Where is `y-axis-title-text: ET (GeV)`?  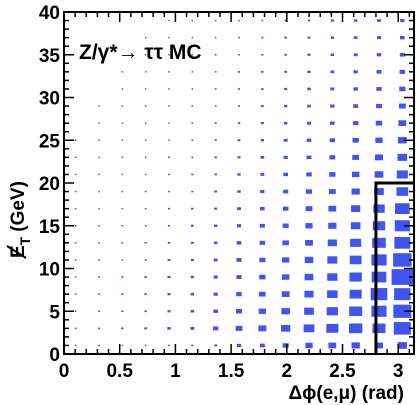
y-axis-title-text: ET (GeV) is located at coordinates (20, 219).